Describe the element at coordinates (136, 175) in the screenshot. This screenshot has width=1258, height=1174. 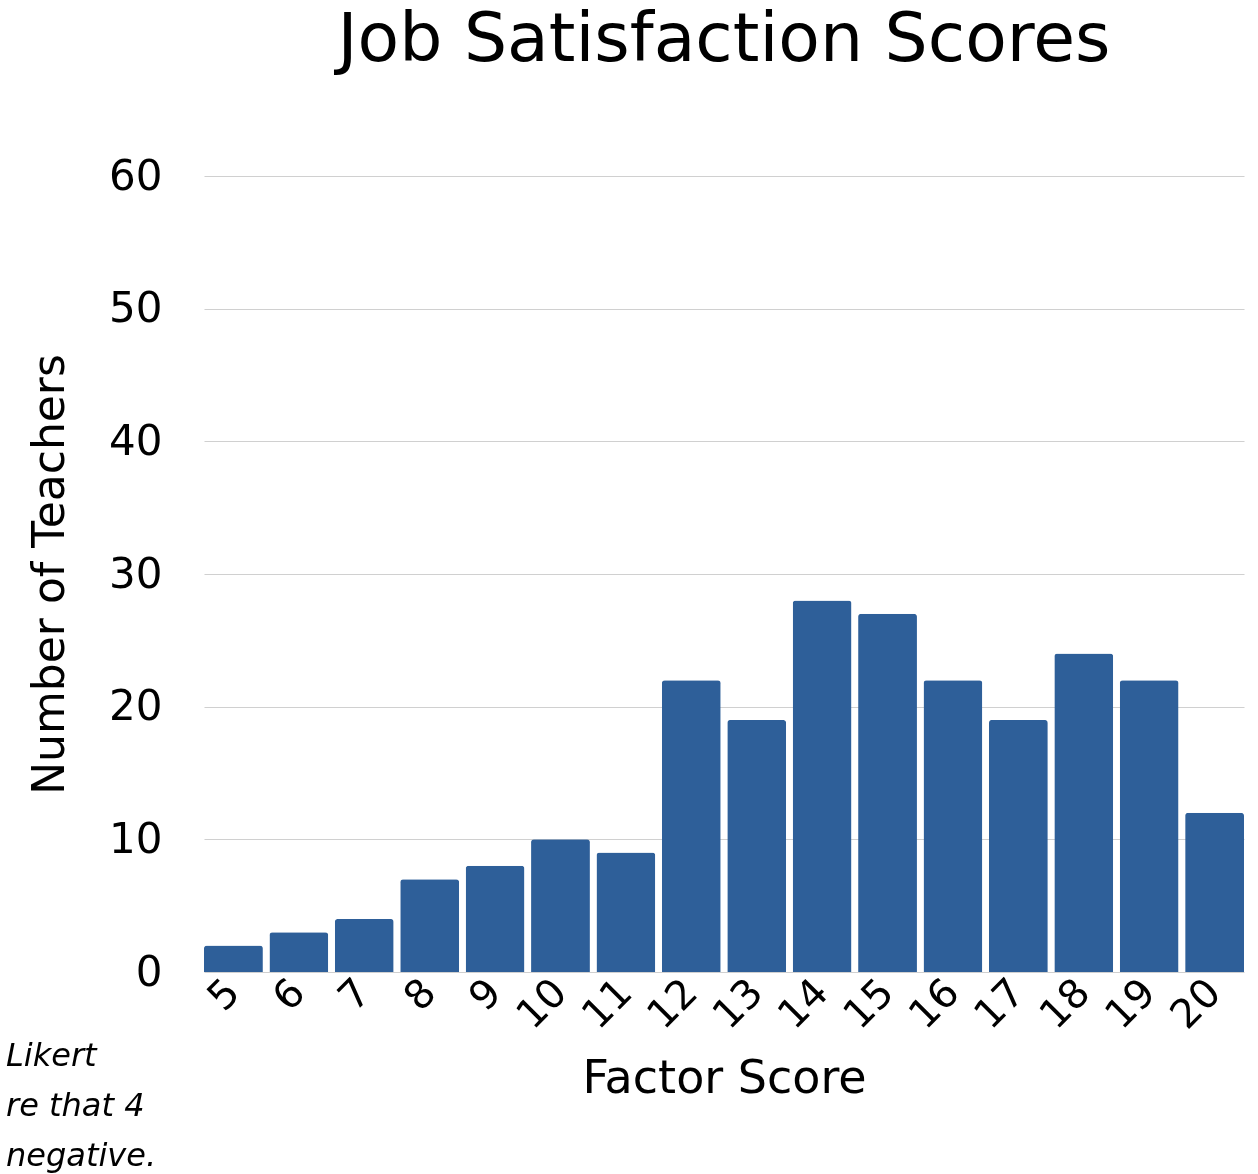
I see `y-tick-label: 60` at that location.